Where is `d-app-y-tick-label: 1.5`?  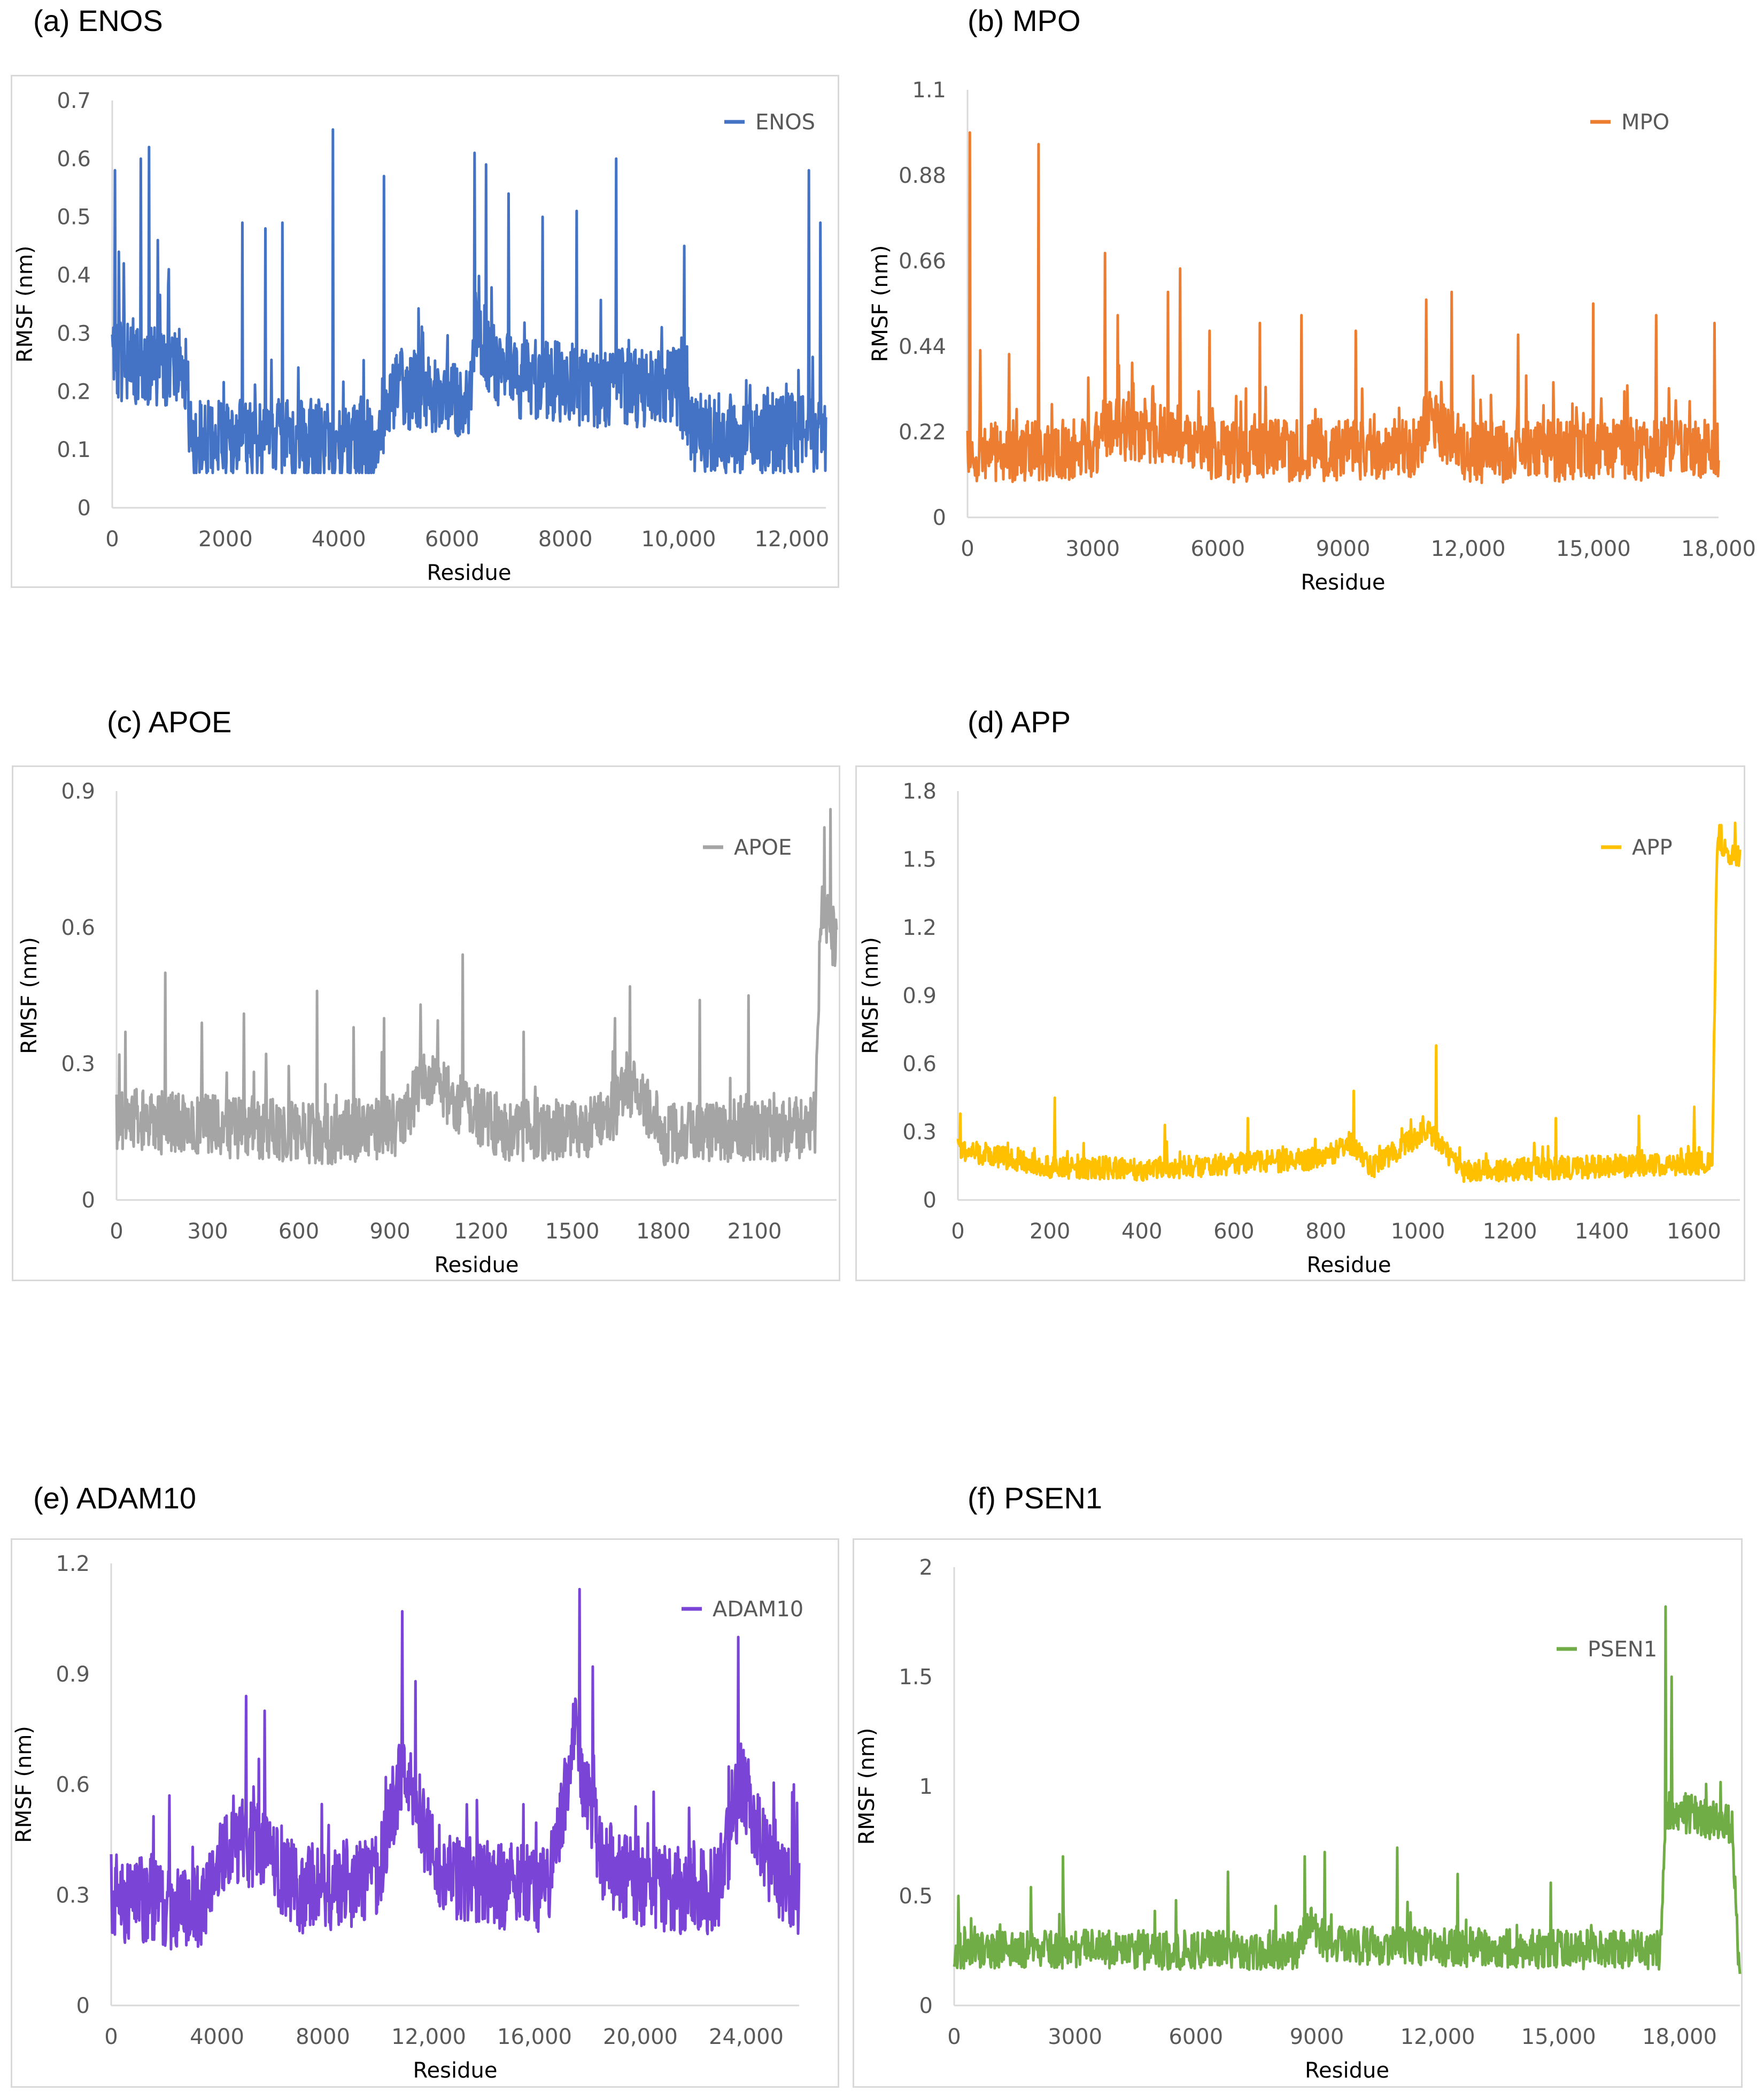 d-app-y-tick-label: 1.5 is located at coordinates (919, 860).